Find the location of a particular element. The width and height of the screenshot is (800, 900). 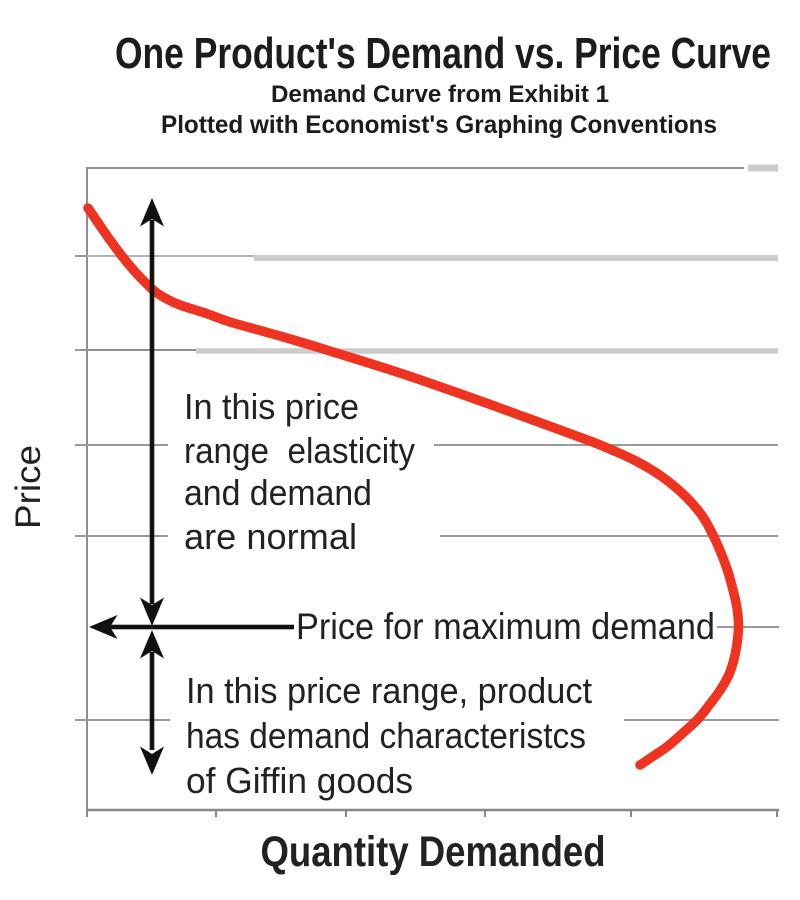

svg-text: and demand is located at coordinates (278, 492).